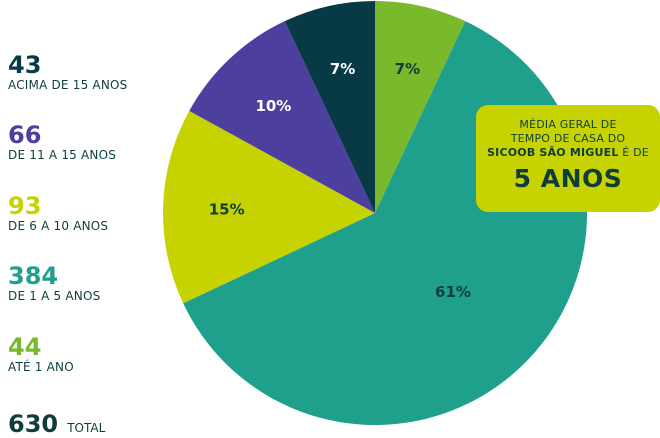 The height and width of the screenshot is (438, 660). I want to click on pie-slice-label-2: 15%, so click(227, 209).